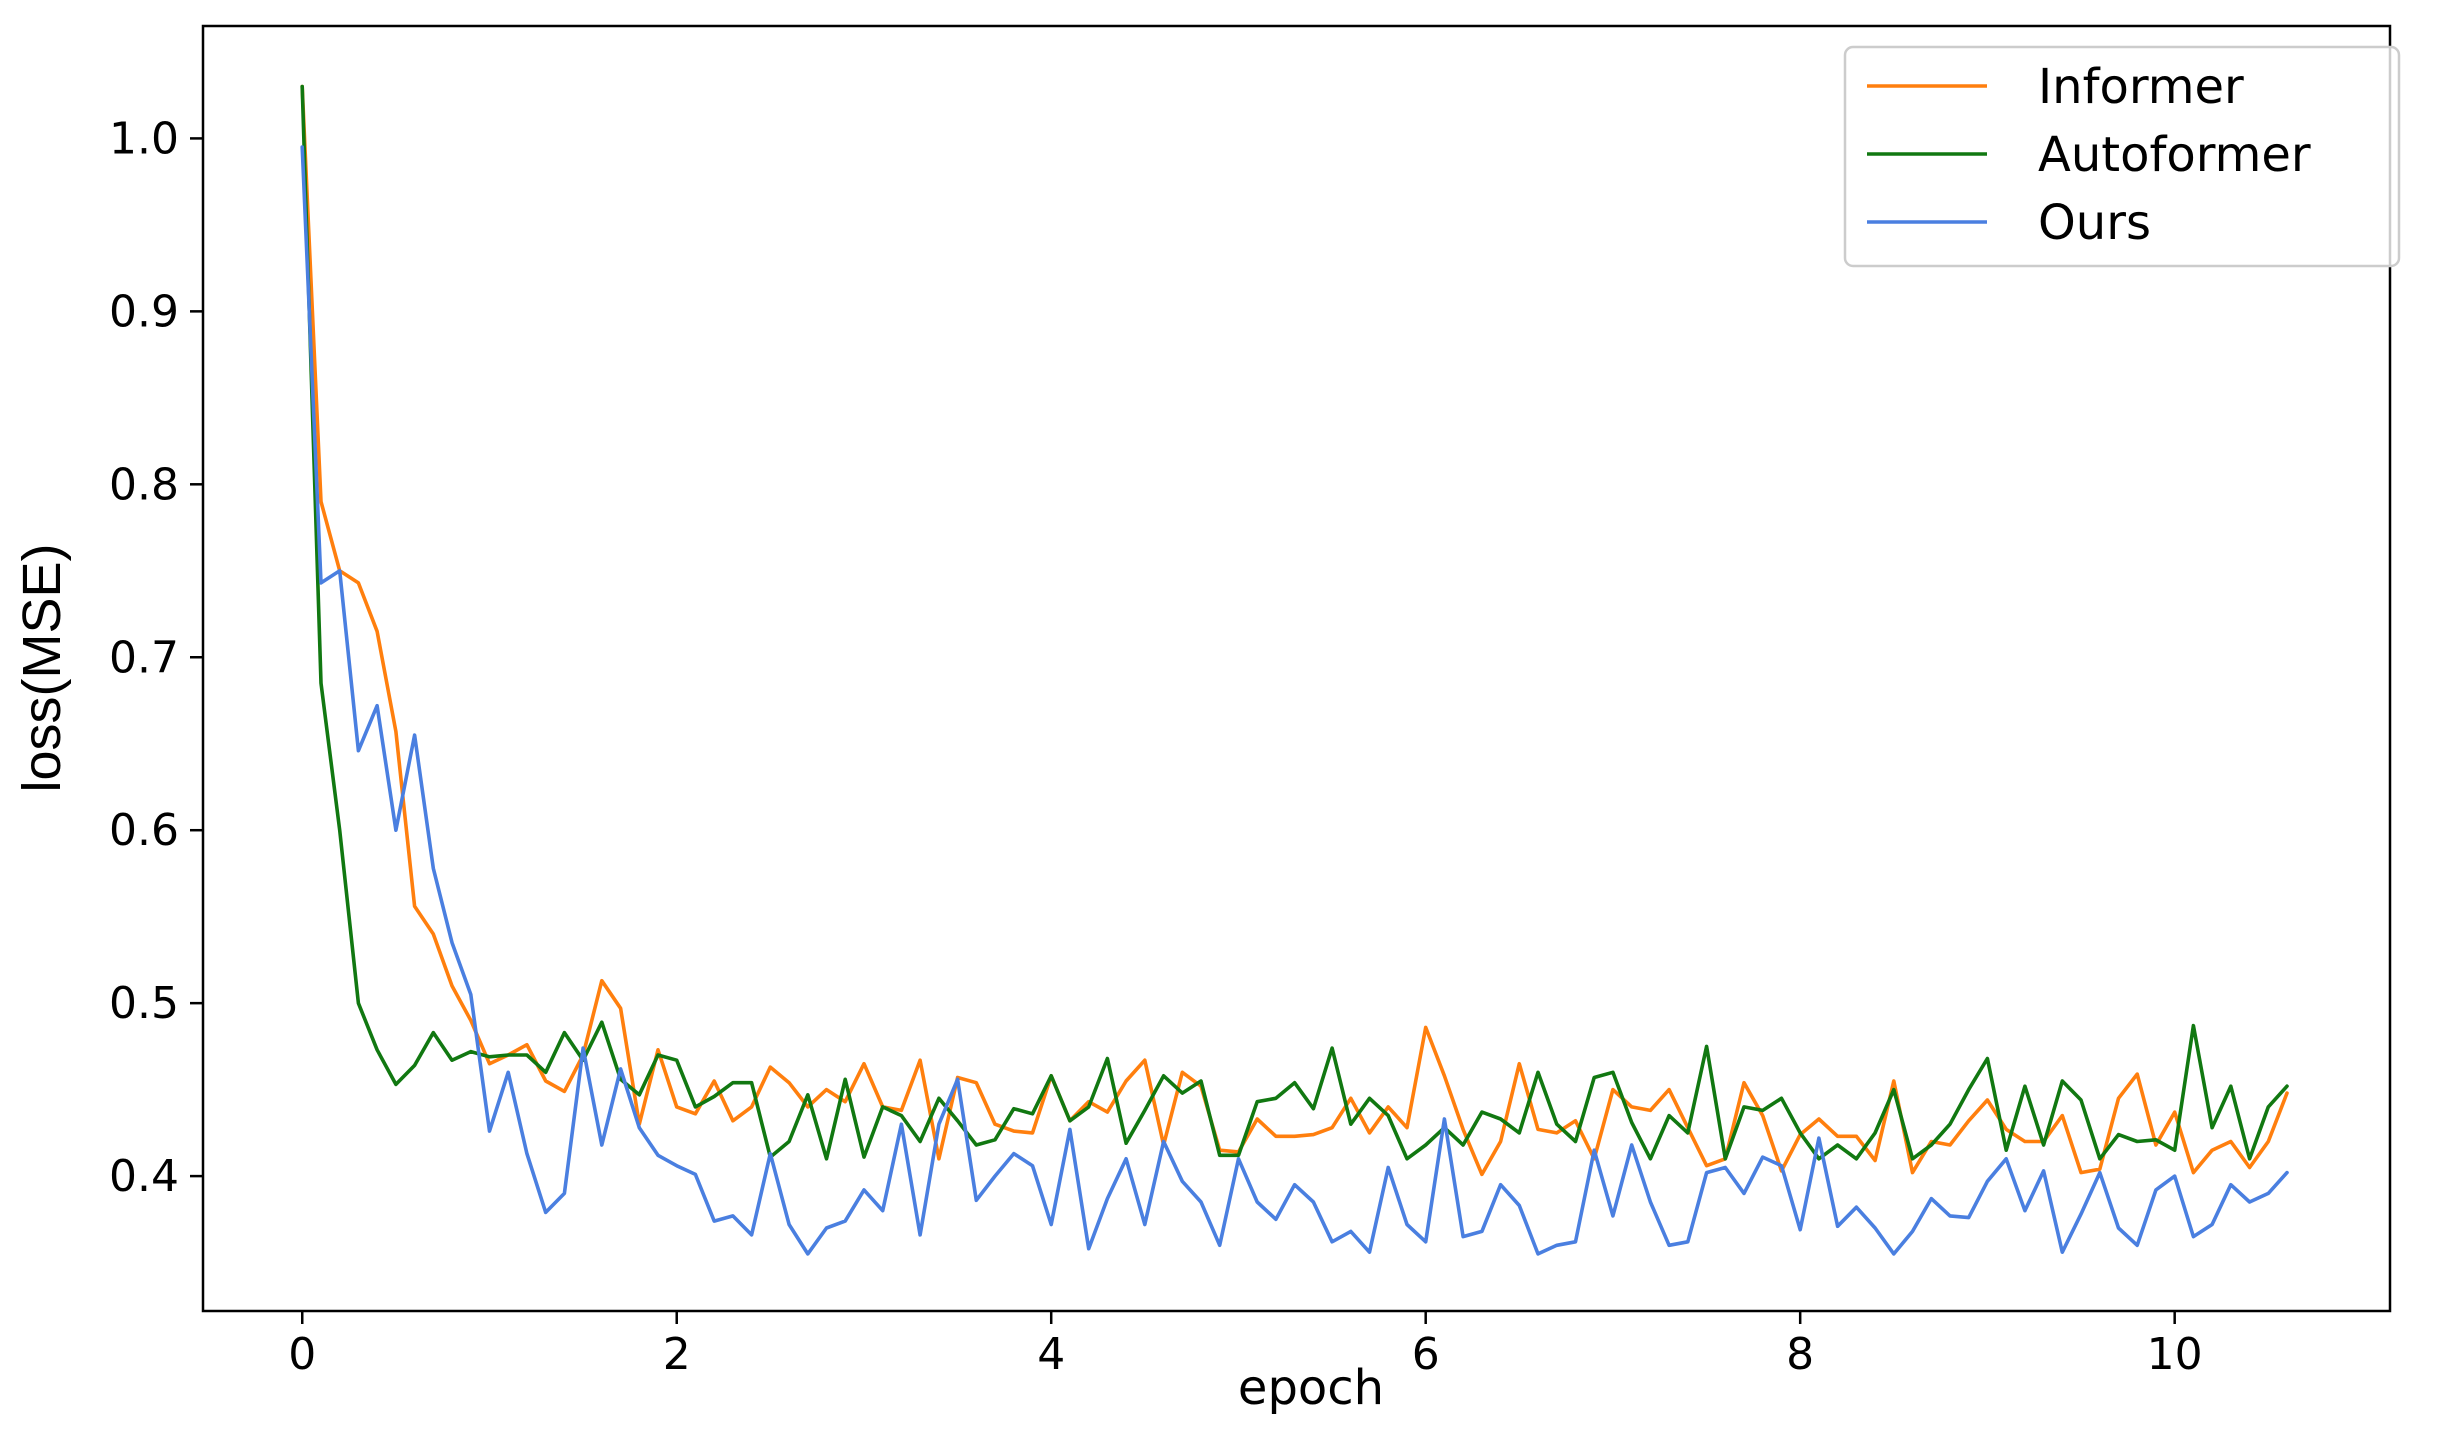 This screenshot has width=2450, height=1429. Describe the element at coordinates (144, 1176) in the screenshot. I see `y-tick-label: 0.4` at that location.